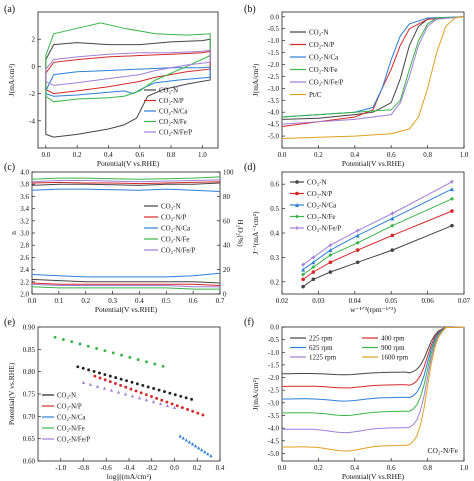  What do you see at coordinates (274, 89) in the screenshot?
I see `y-tick-label: -3.0` at bounding box center [274, 89].